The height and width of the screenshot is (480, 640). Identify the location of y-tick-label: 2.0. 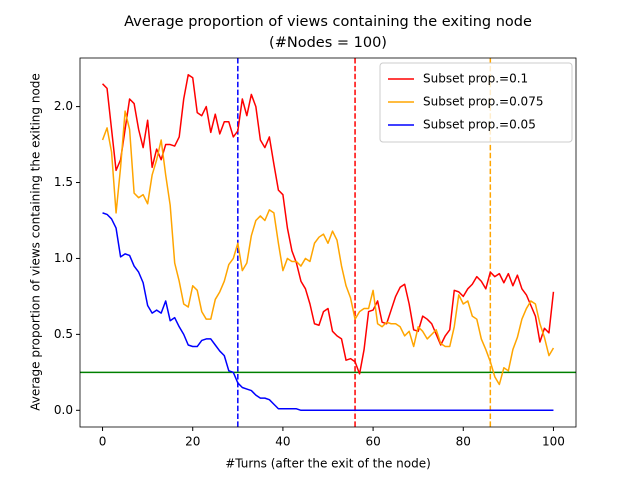
(63, 106).